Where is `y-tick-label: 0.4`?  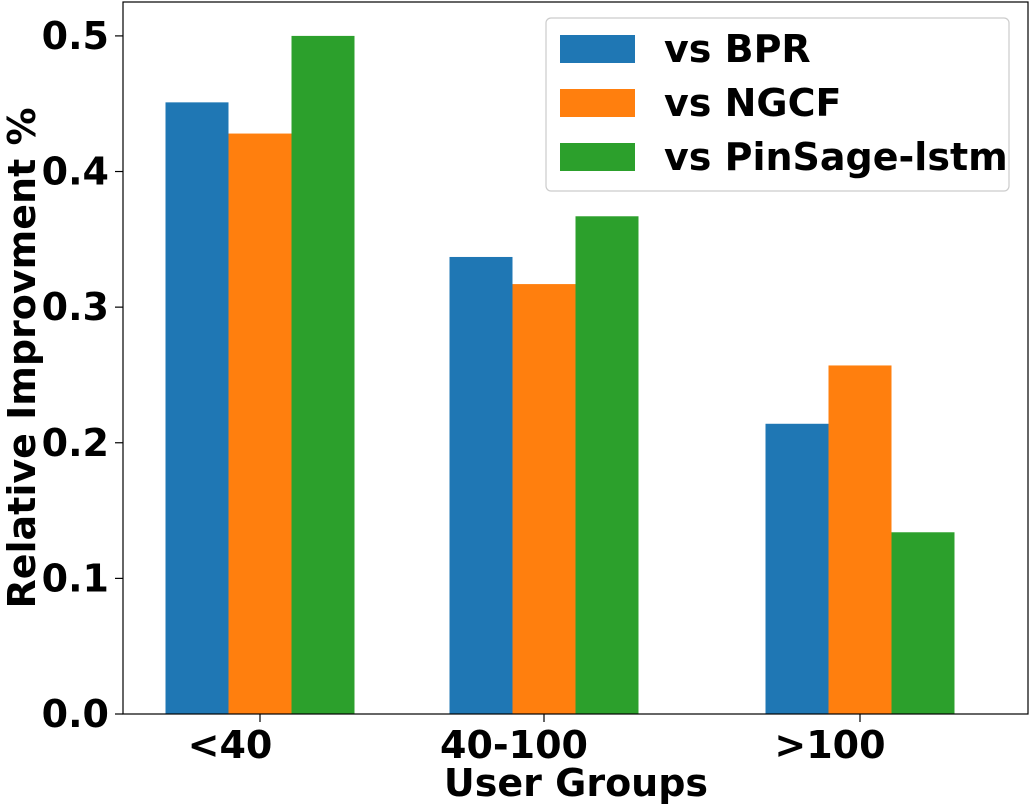 y-tick-label: 0.4 is located at coordinates (75, 172).